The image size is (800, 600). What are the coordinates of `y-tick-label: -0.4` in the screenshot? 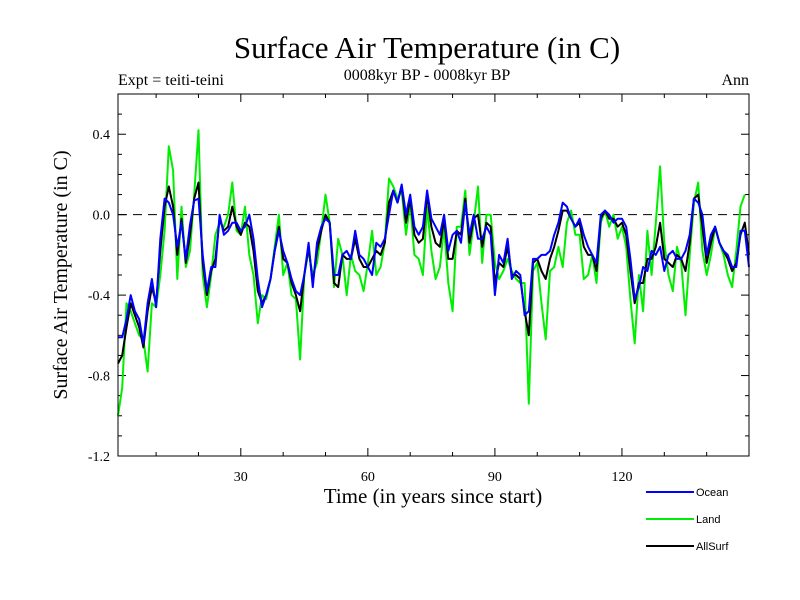 It's located at (99, 296).